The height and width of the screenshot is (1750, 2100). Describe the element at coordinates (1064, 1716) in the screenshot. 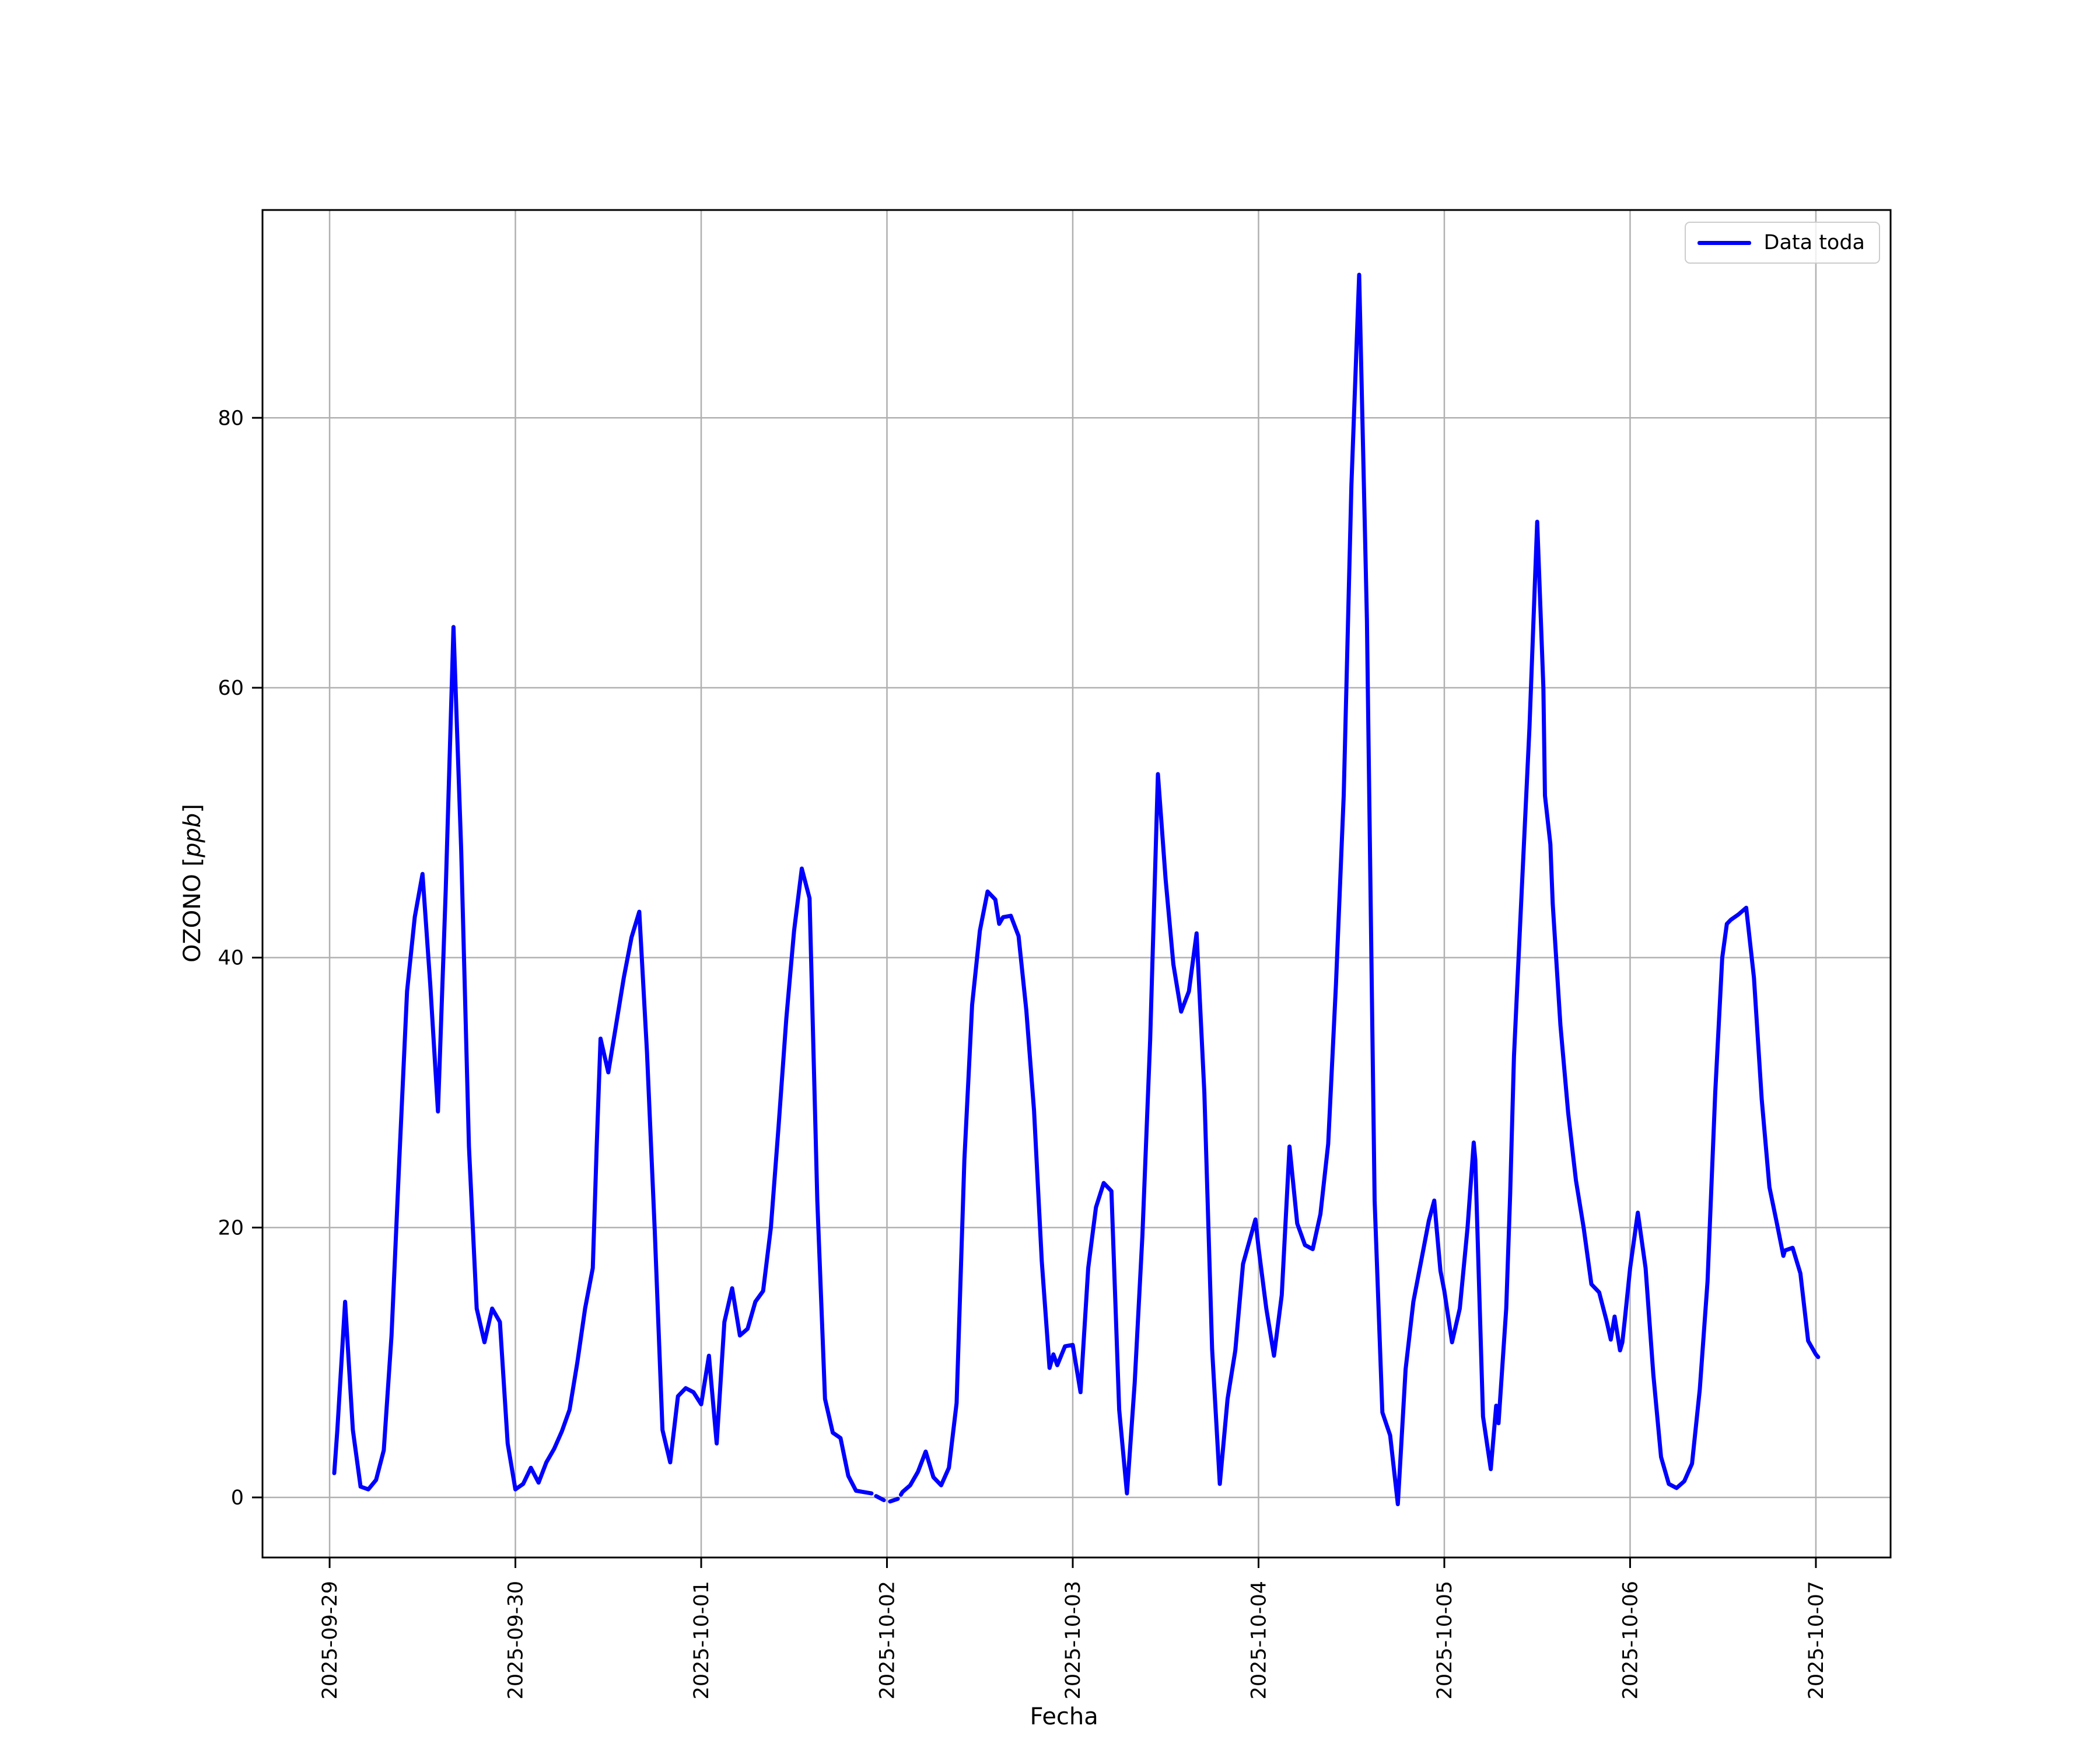

I see `x-axis-label: Fecha` at that location.